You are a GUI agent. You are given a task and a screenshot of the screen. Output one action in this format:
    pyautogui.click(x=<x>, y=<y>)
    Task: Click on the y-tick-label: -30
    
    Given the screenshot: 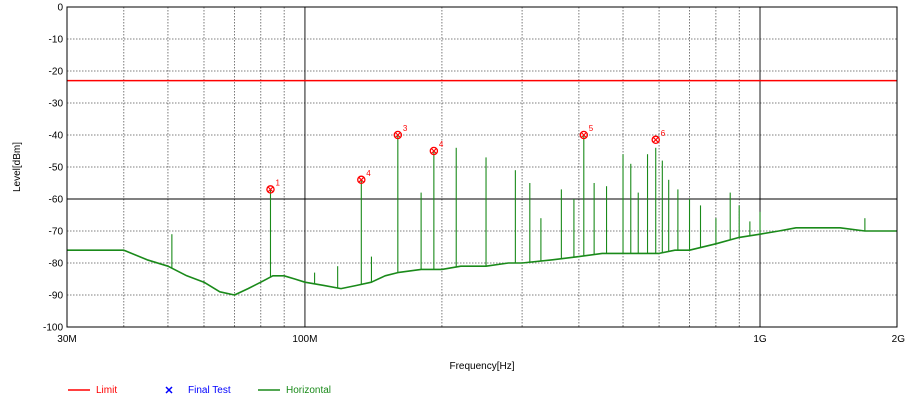 What is the action you would take?
    pyautogui.click(x=56, y=104)
    